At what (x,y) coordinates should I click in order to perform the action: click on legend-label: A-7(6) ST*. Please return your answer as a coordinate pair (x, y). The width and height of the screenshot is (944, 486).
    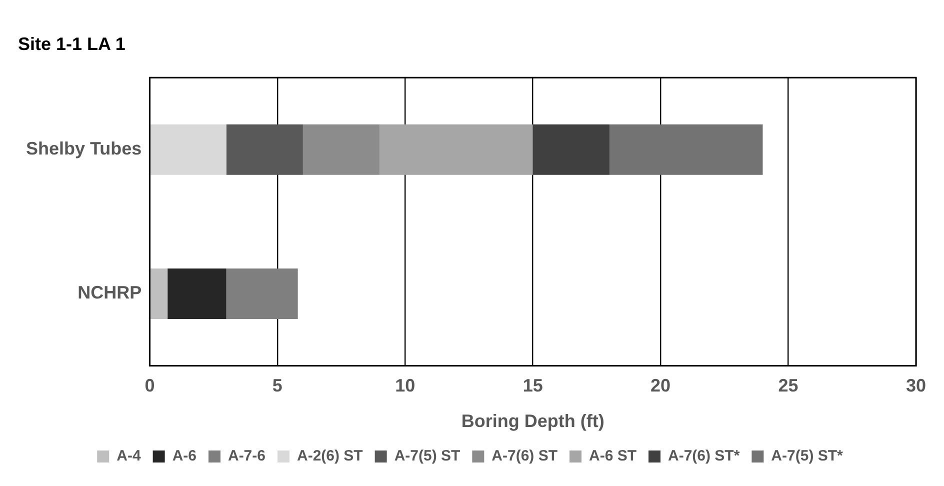
    Looking at the image, I should click on (704, 456).